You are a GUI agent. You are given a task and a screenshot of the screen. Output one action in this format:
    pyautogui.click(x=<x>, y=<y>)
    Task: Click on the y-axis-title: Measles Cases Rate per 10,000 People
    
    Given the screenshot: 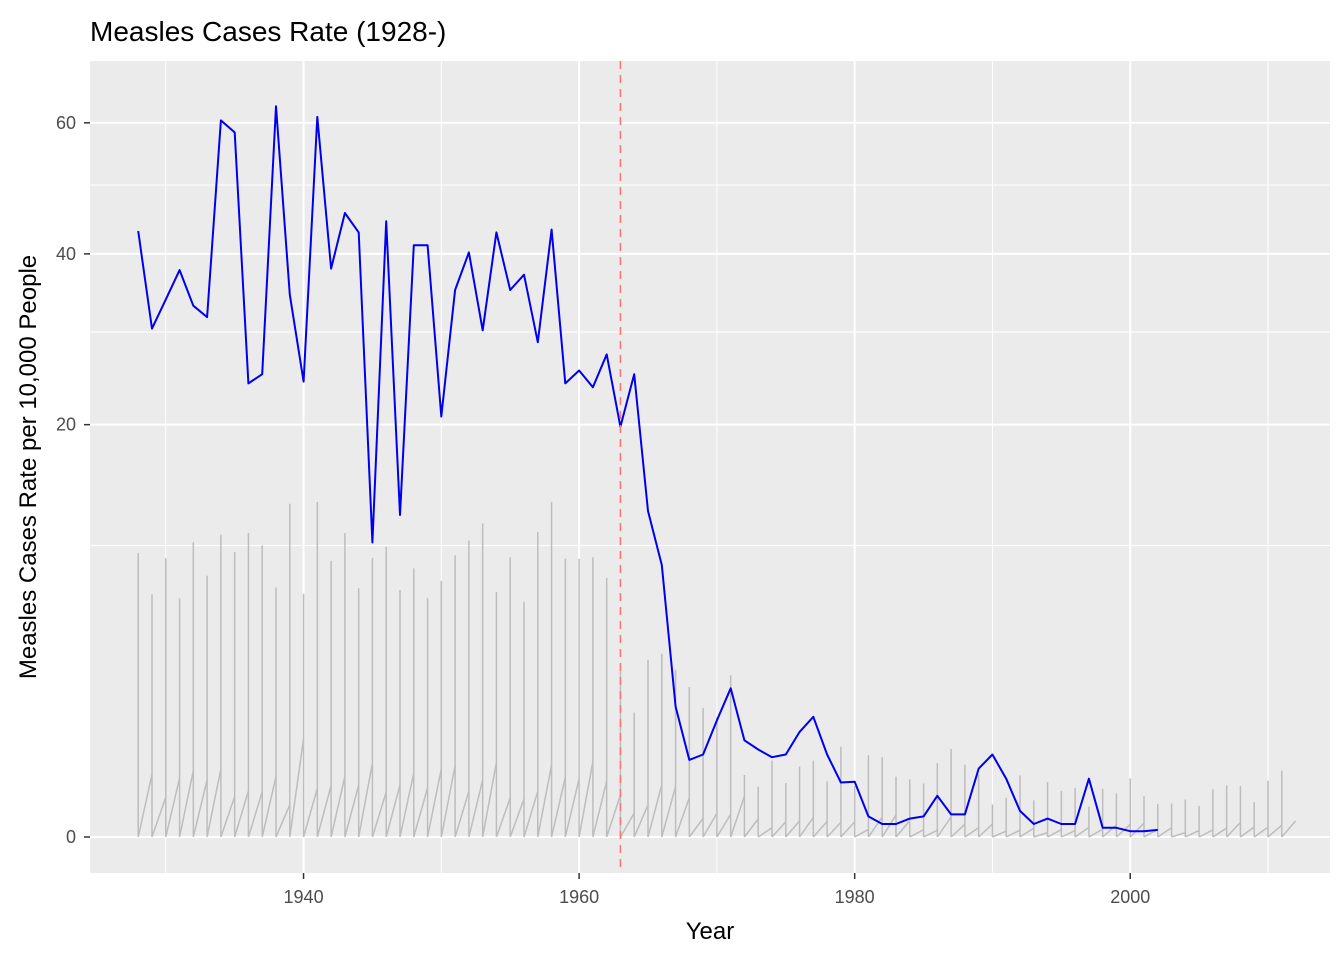 What is the action you would take?
    pyautogui.click(x=28, y=467)
    